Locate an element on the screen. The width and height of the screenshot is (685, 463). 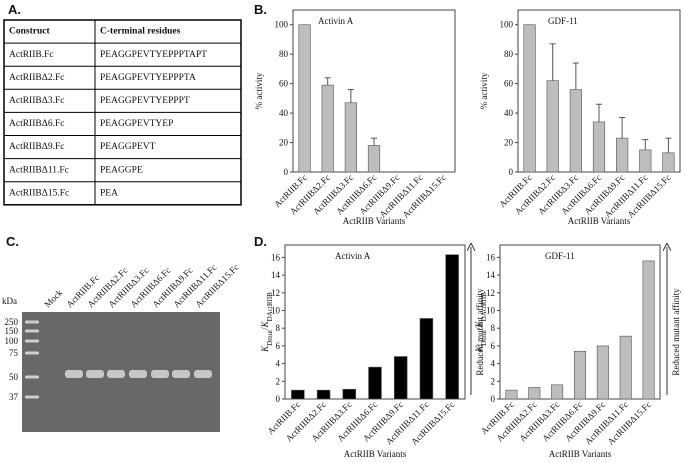
lane-label: Mock is located at coordinates (53, 298).